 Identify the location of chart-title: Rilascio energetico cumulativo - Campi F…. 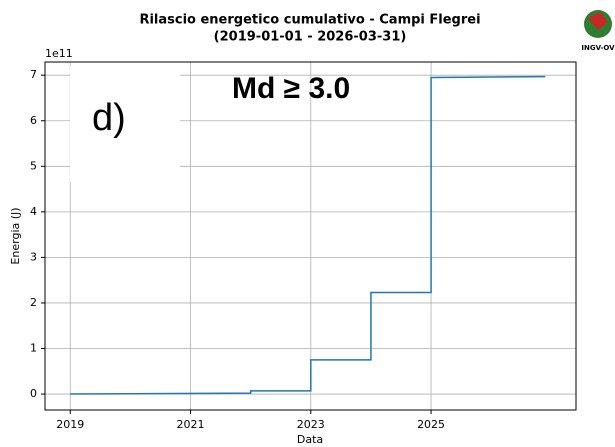
(309, 20).